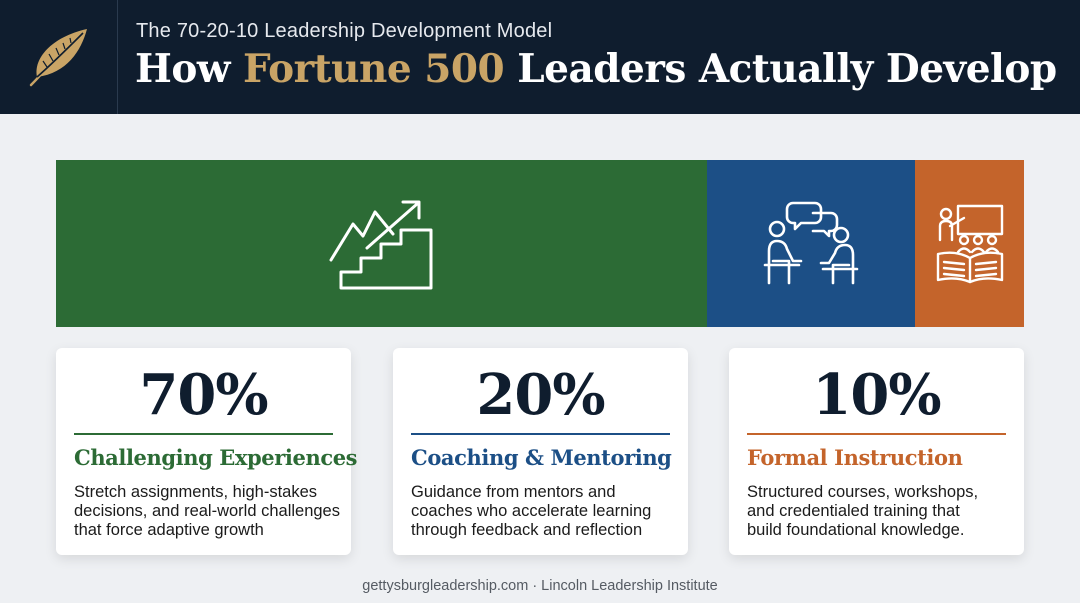 The image size is (1080, 603). Describe the element at coordinates (855, 457) in the screenshot. I see `card-heading: Formal Instruction` at that location.